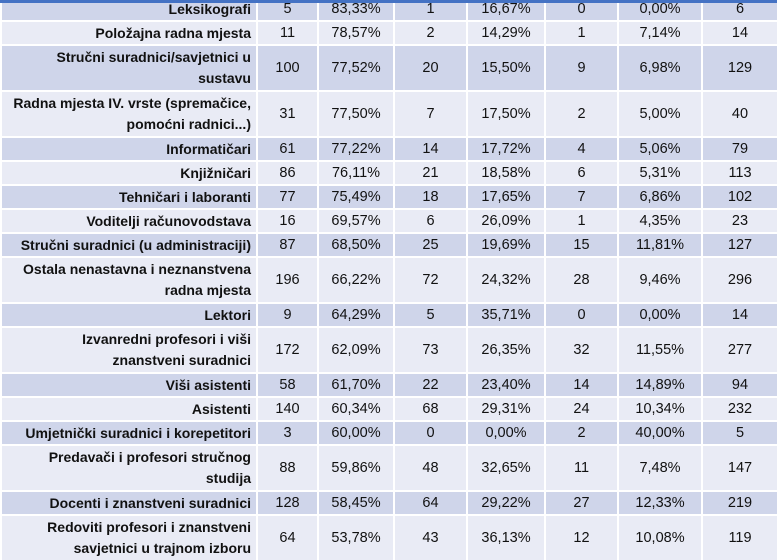 The width and height of the screenshot is (777, 560). I want to click on cell-total: 119, so click(739, 537).